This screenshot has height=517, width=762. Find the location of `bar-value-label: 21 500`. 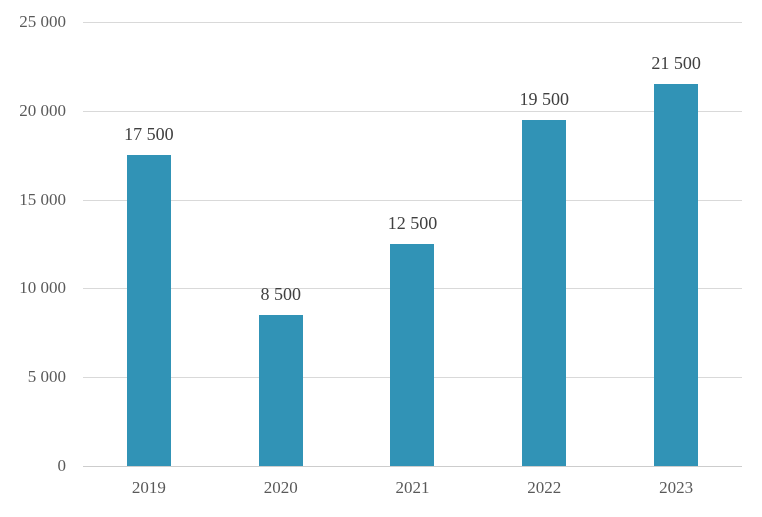

bar-value-label: 21 500 is located at coordinates (676, 63).